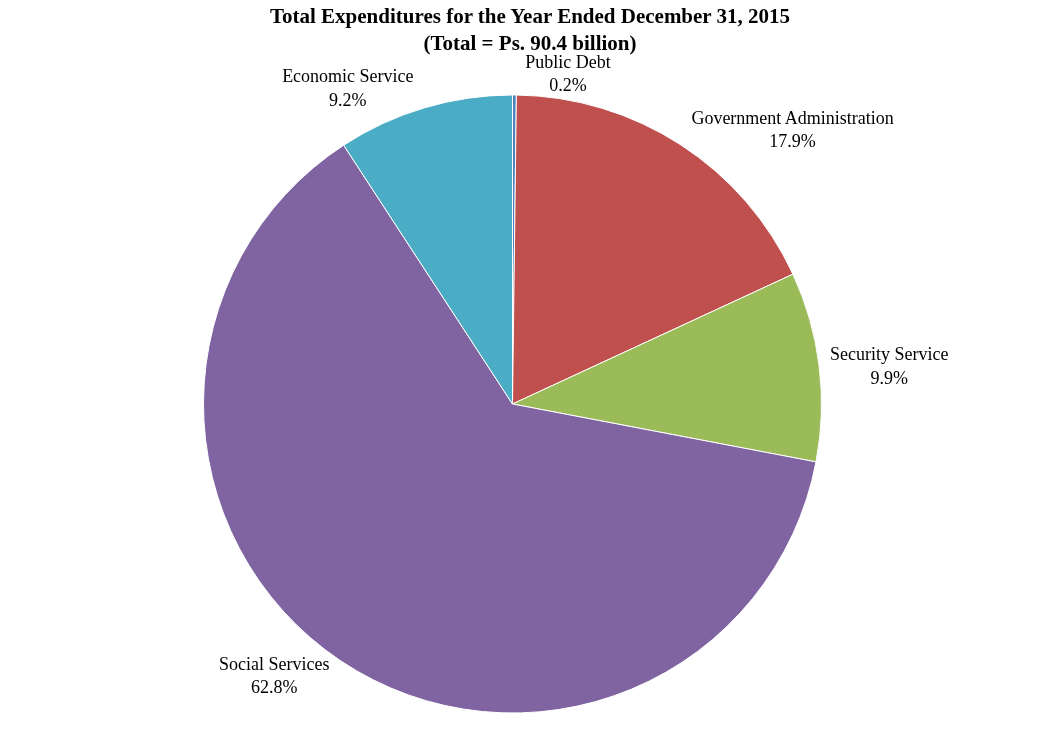  I want to click on data-label: 9.9%, so click(889, 377).